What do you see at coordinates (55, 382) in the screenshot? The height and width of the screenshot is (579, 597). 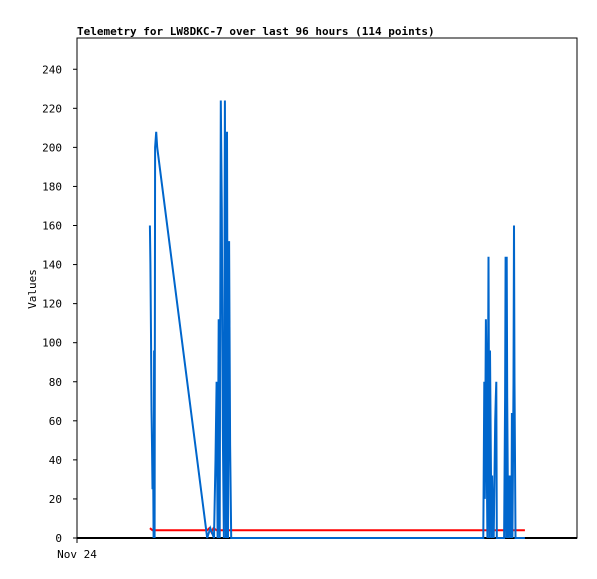 I see `y-tick-label: 80` at bounding box center [55, 382].